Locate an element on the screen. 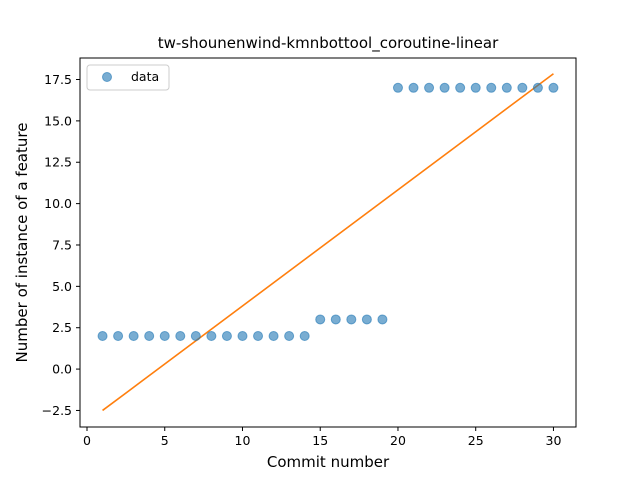 The height and width of the screenshot is (480, 640). y-tick-label: 15.0 is located at coordinates (58, 120).